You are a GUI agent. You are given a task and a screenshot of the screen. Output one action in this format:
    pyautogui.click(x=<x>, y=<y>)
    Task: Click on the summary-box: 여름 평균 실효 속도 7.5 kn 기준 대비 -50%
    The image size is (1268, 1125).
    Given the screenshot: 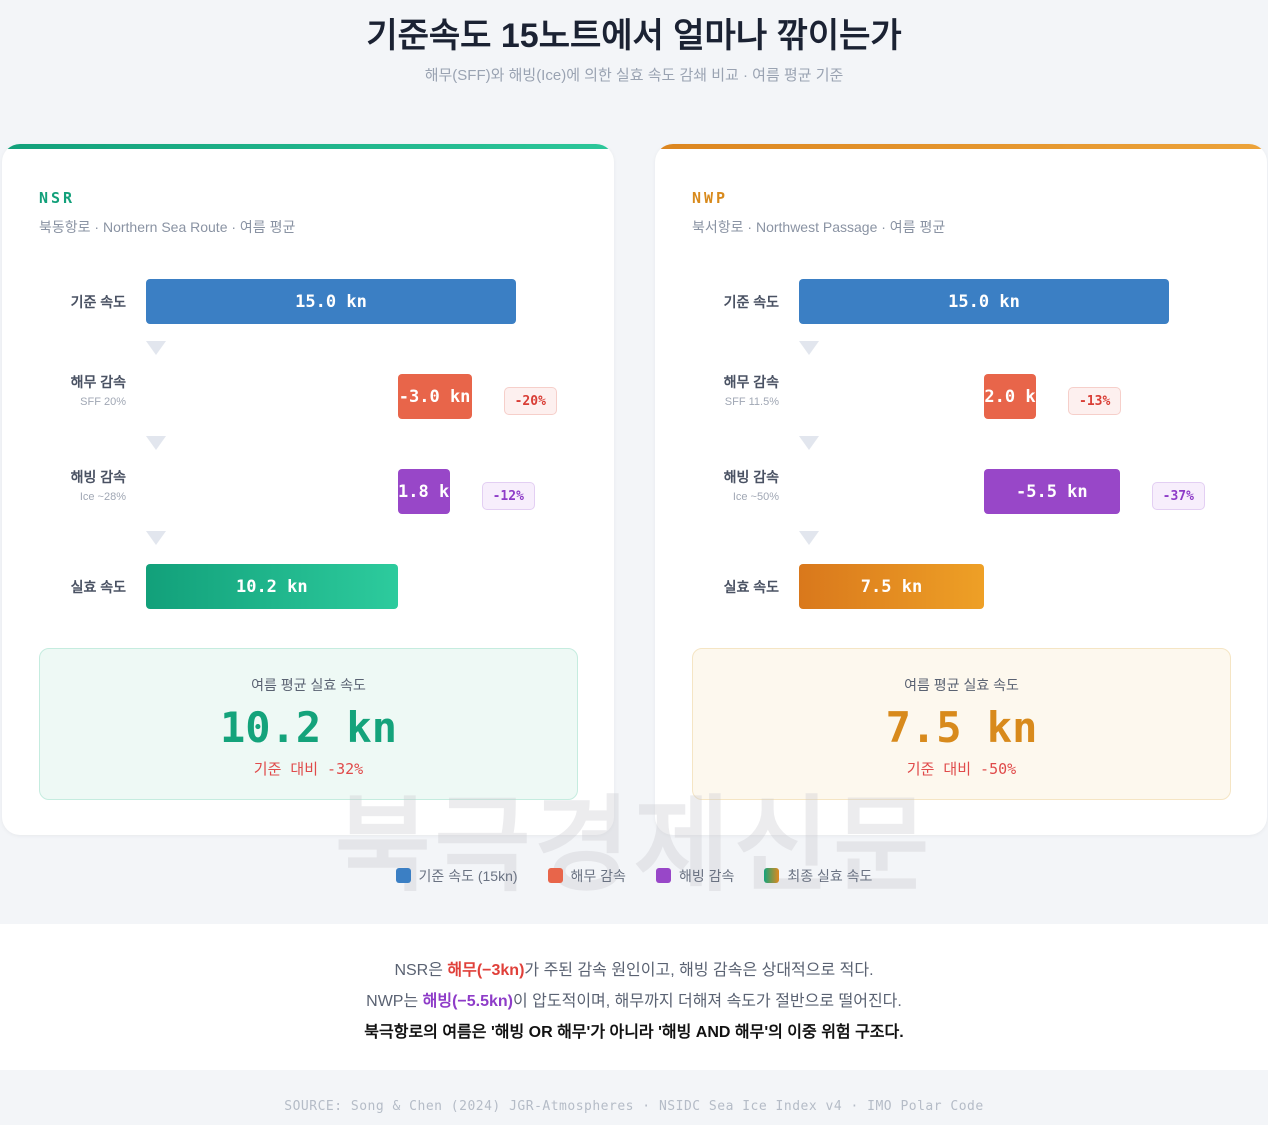 What is the action you would take?
    pyautogui.click(x=961, y=724)
    